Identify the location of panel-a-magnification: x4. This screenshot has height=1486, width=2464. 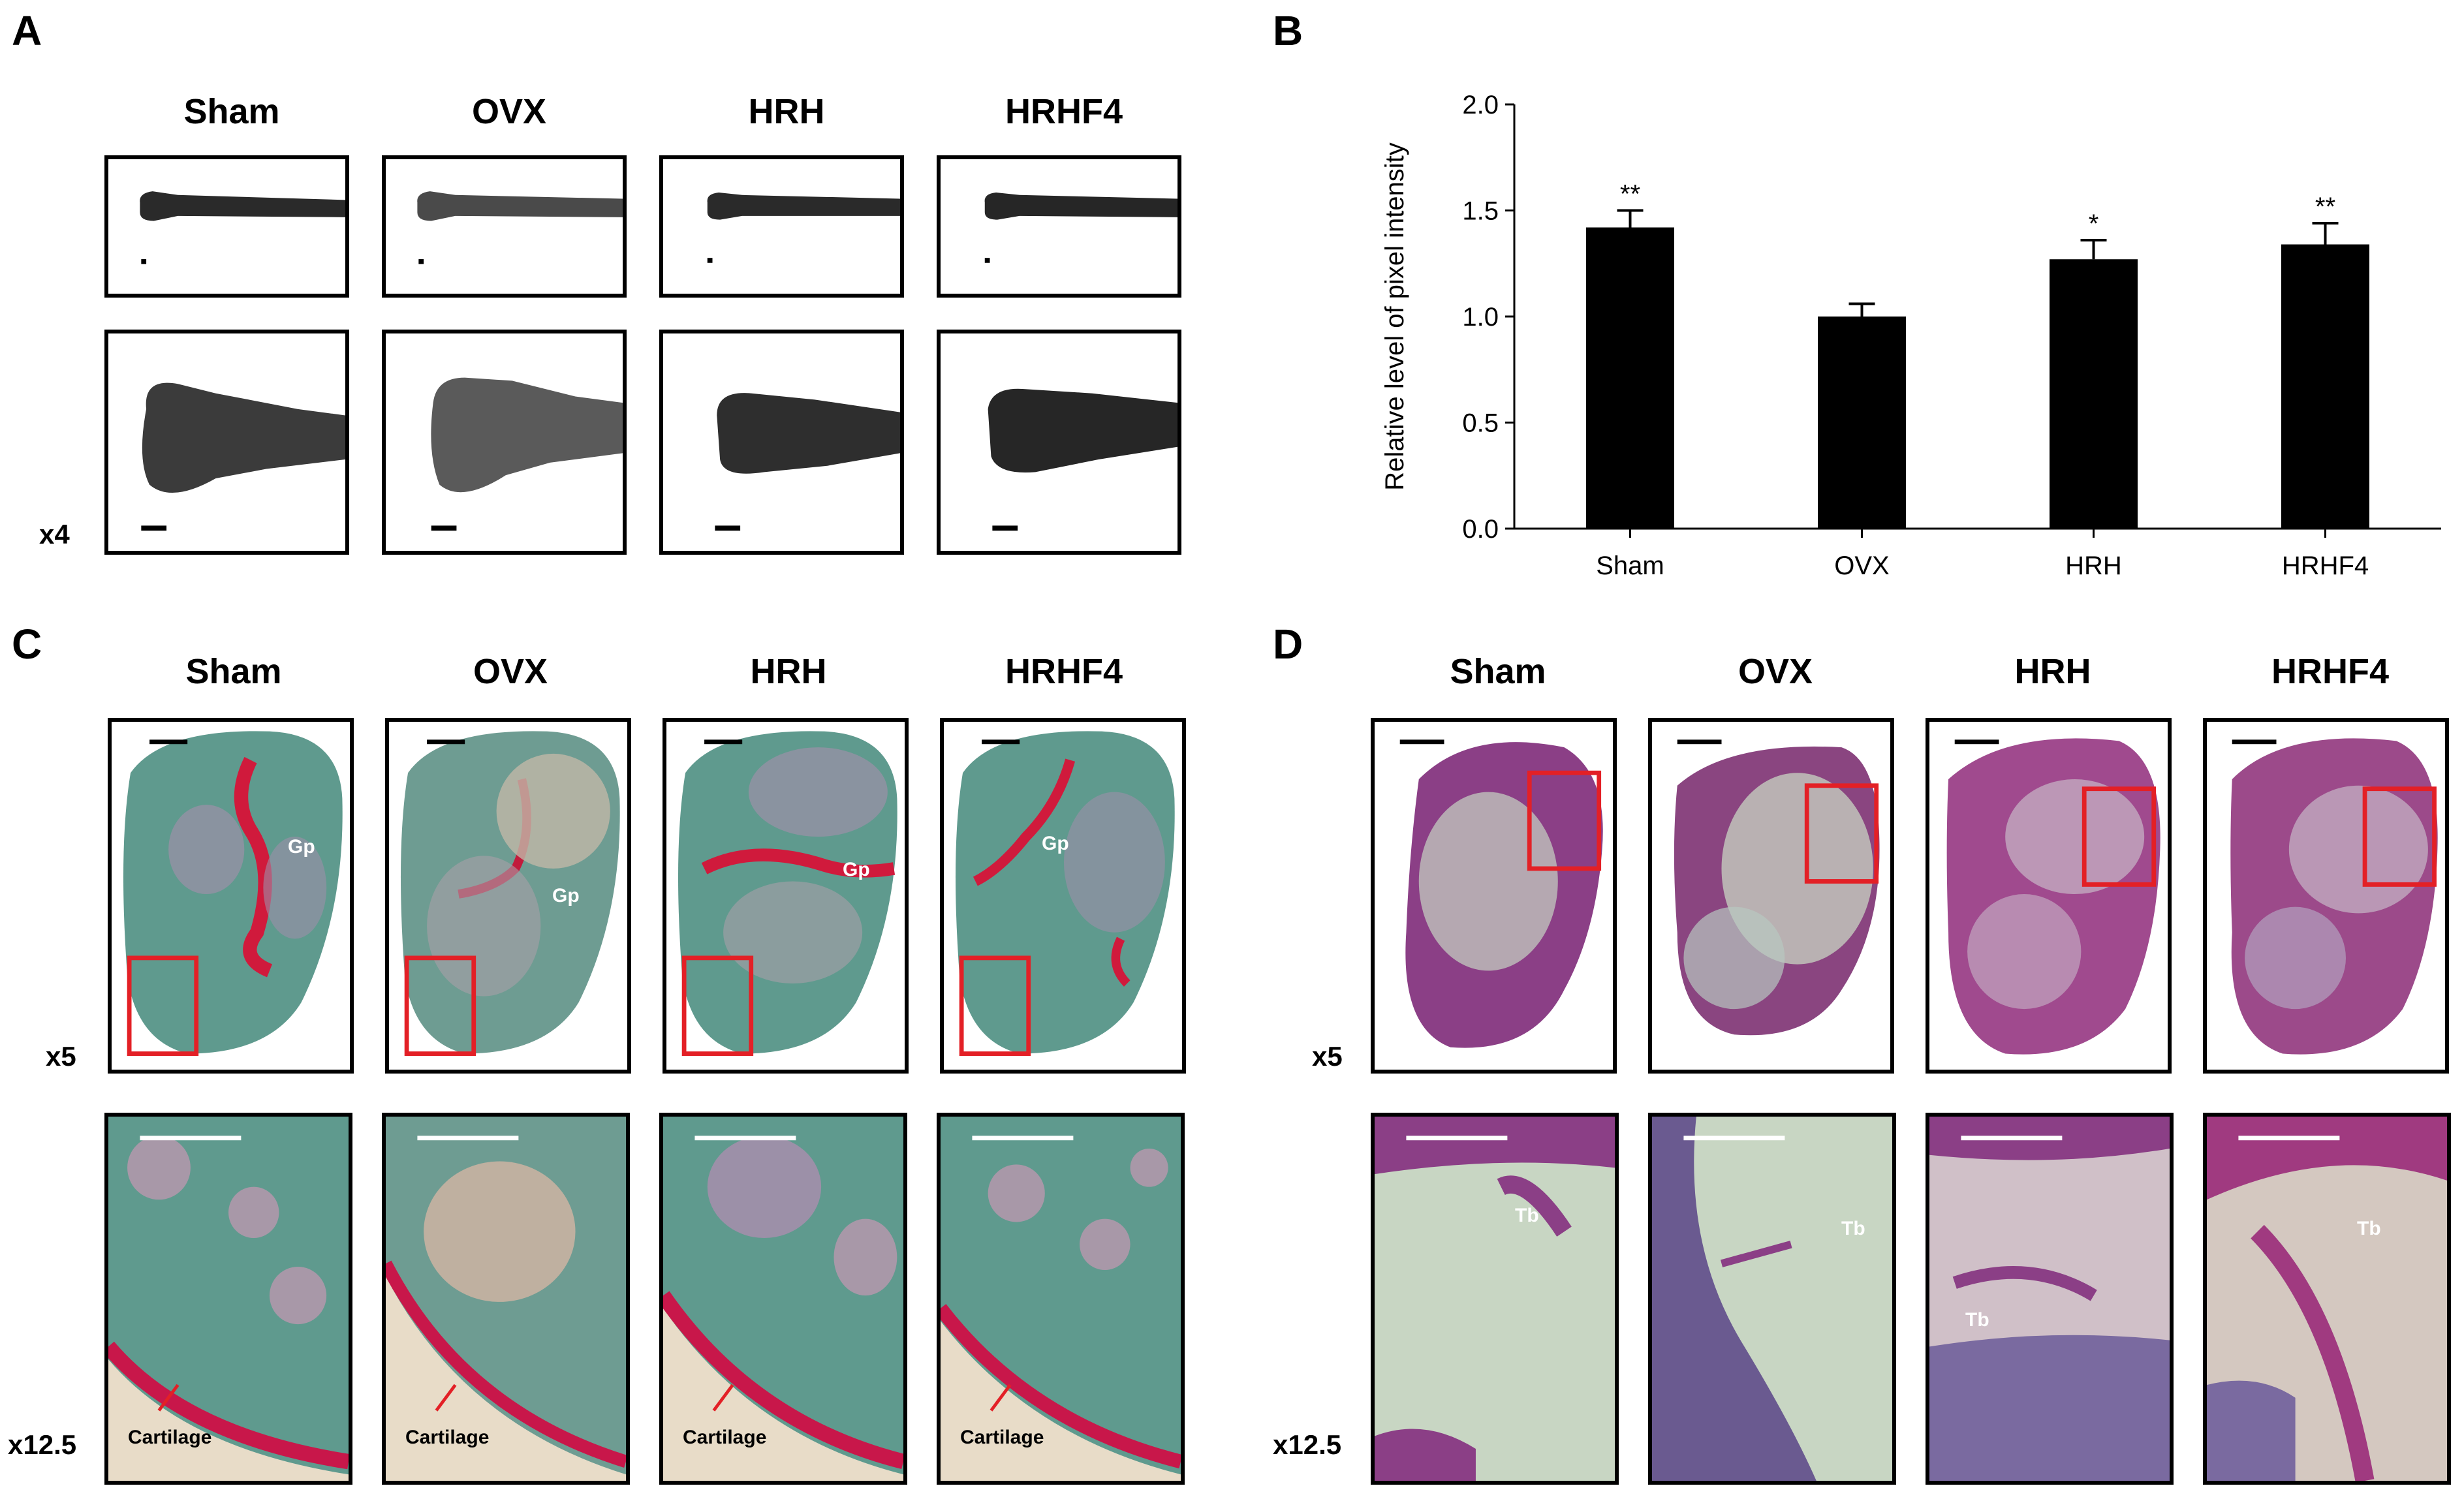
(54, 534).